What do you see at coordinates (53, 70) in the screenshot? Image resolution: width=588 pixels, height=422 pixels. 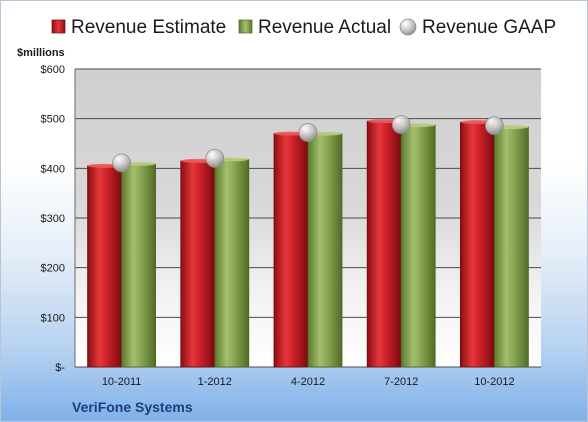 I see `y-tick-label: $600` at bounding box center [53, 70].